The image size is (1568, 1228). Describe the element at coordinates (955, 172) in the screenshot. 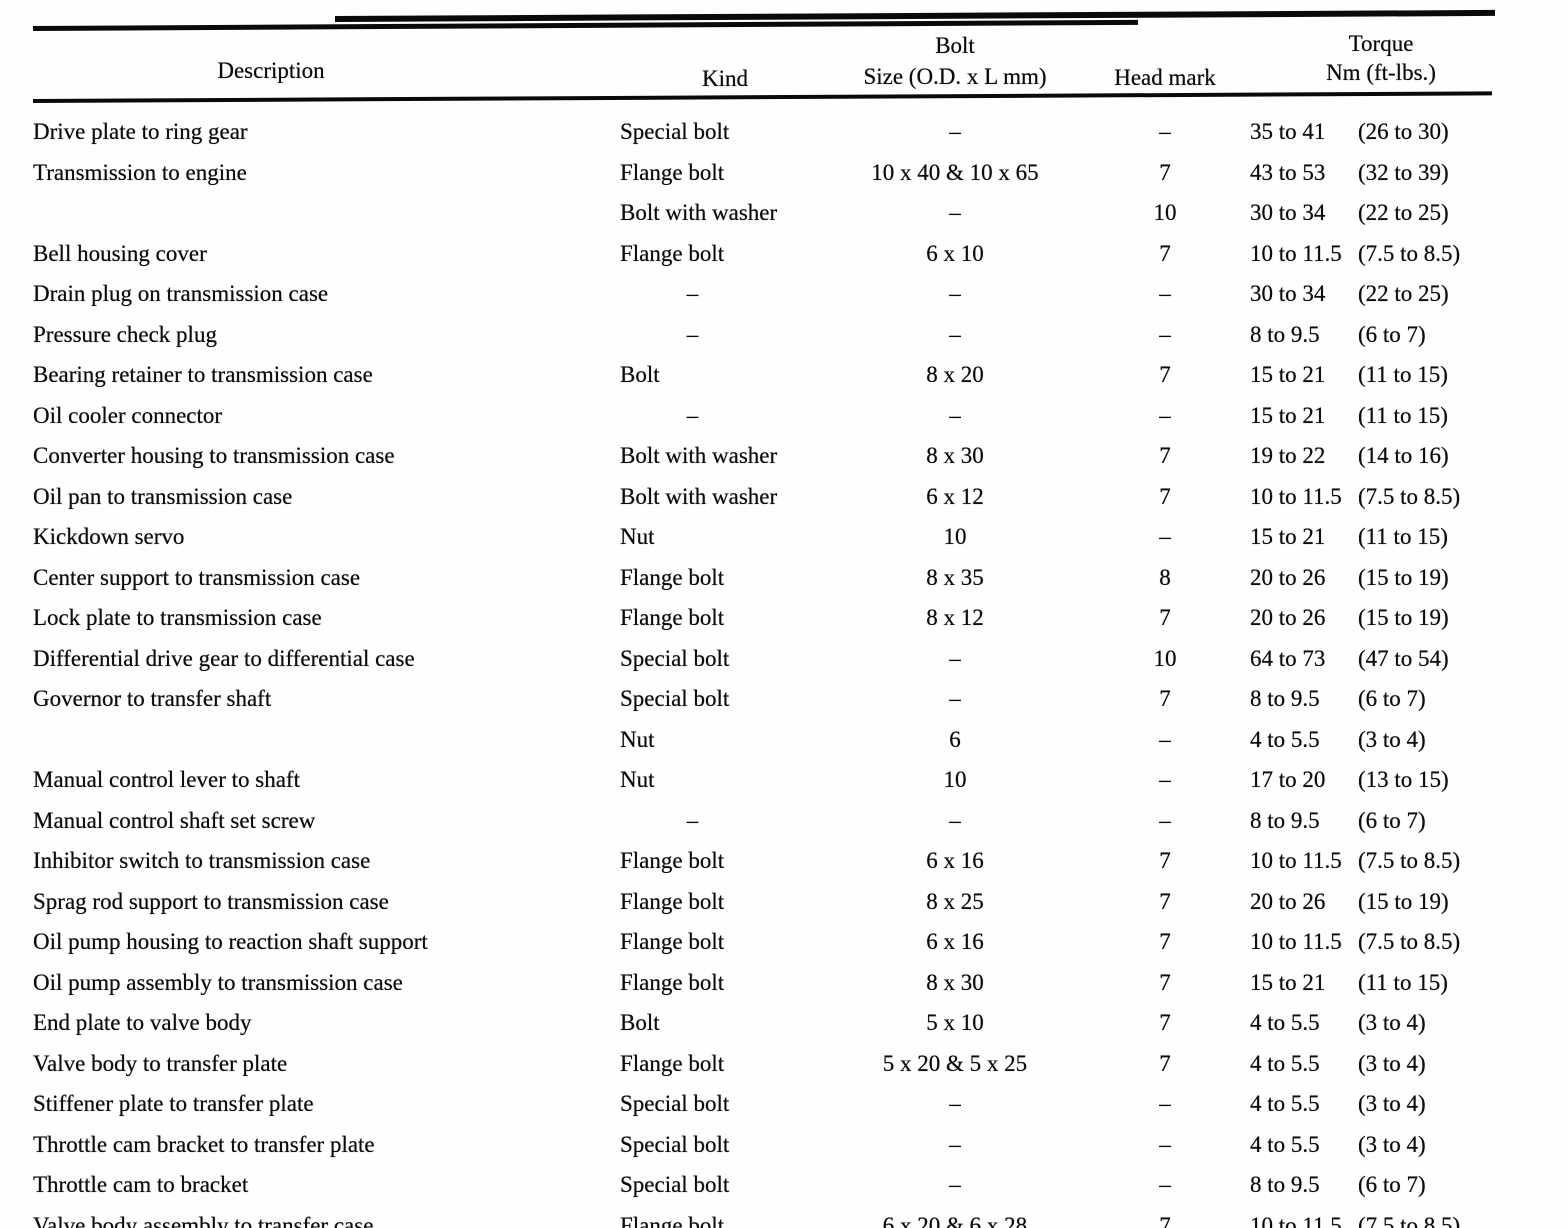

I see `bolt-size-cell: 10 x 40 & 10 x 65` at that location.